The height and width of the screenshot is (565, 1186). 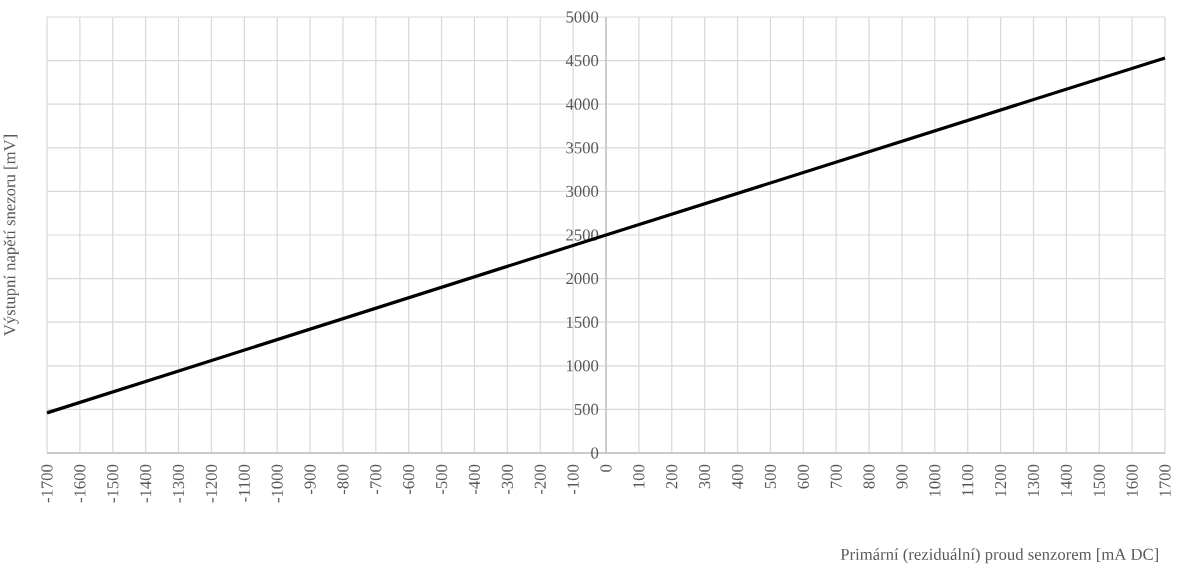 What do you see at coordinates (244, 483) in the screenshot?
I see `x-tick-label: -1100` at bounding box center [244, 483].